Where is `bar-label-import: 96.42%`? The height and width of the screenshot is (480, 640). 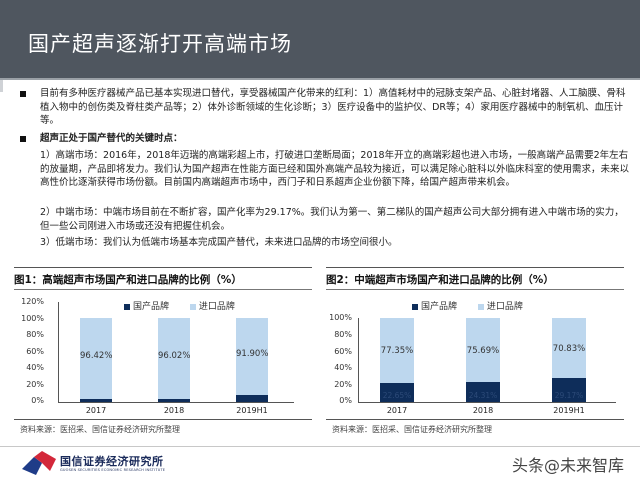 bar-label-import: 96.42% is located at coordinates (96, 356).